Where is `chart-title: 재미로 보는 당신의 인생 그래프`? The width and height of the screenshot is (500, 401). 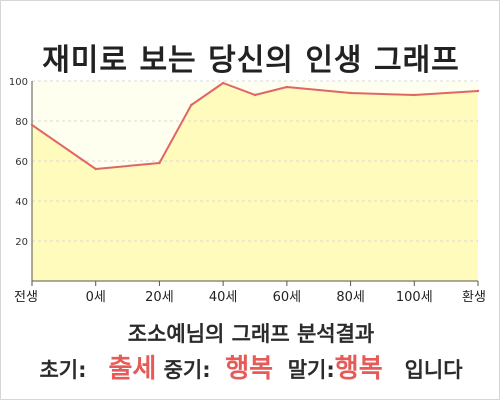
chart-title: 재미로 보는 당신의 인생 그래프 is located at coordinates (251, 60).